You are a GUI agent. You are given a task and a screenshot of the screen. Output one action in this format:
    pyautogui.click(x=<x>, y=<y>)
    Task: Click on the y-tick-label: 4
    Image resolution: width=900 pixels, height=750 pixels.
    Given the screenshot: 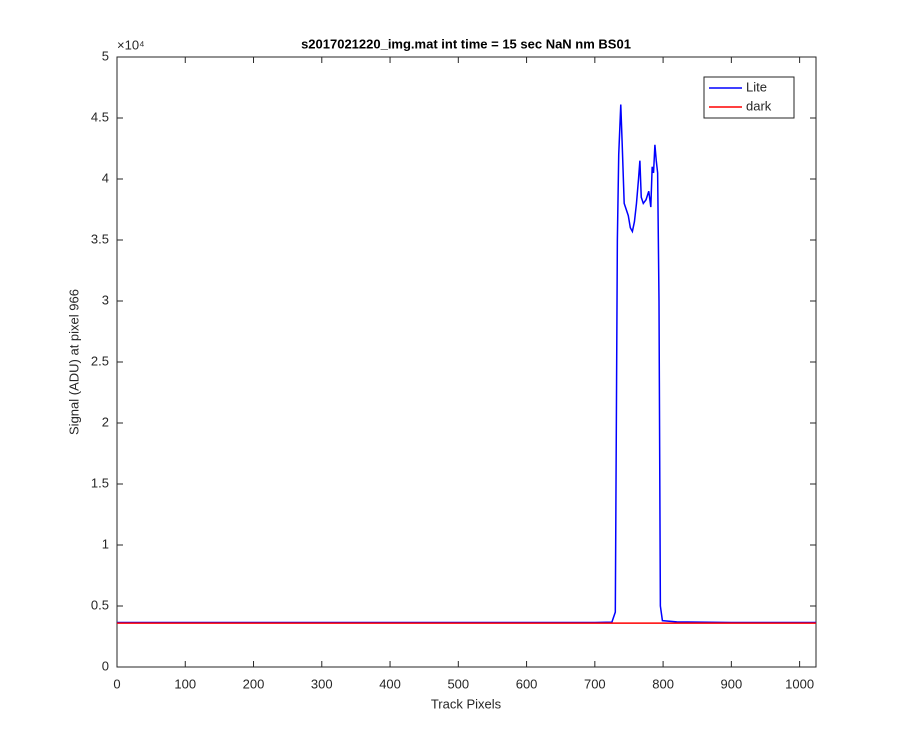 What is the action you would take?
    pyautogui.click(x=105, y=177)
    